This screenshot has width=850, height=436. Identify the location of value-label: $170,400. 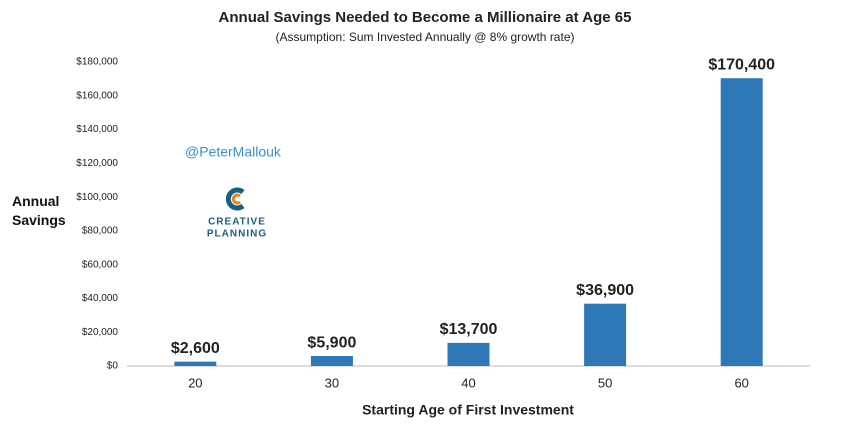
(741, 64).